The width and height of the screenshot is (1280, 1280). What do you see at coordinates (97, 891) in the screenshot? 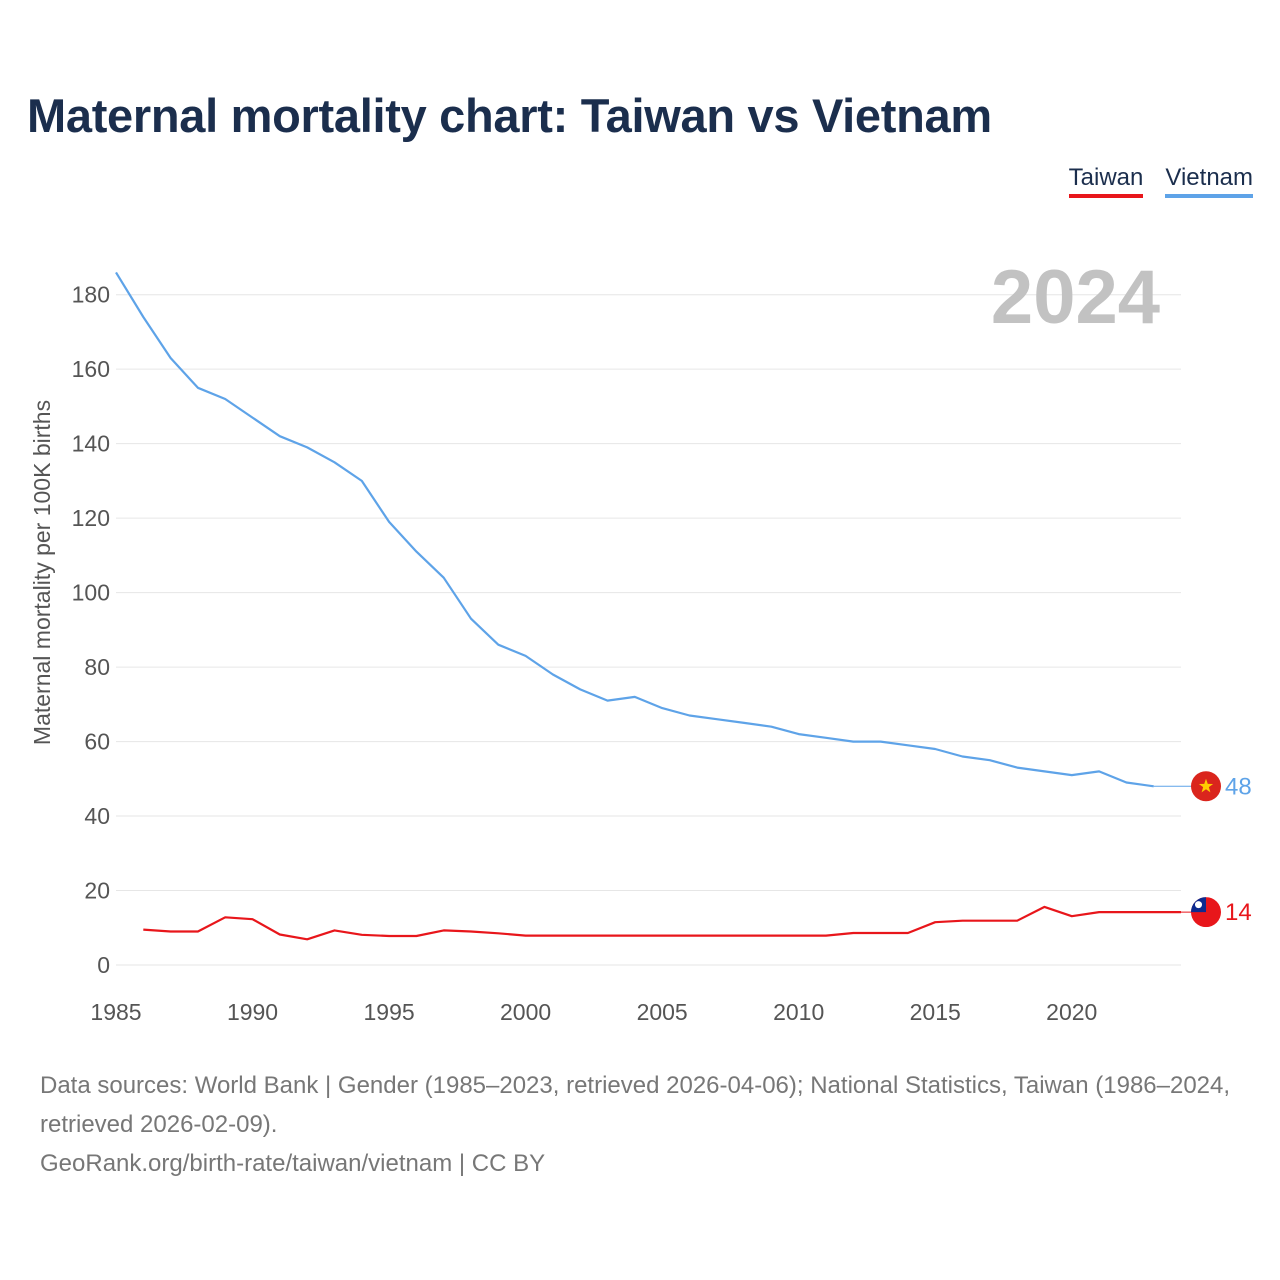
I see `y-tick-label: 20` at bounding box center [97, 891].